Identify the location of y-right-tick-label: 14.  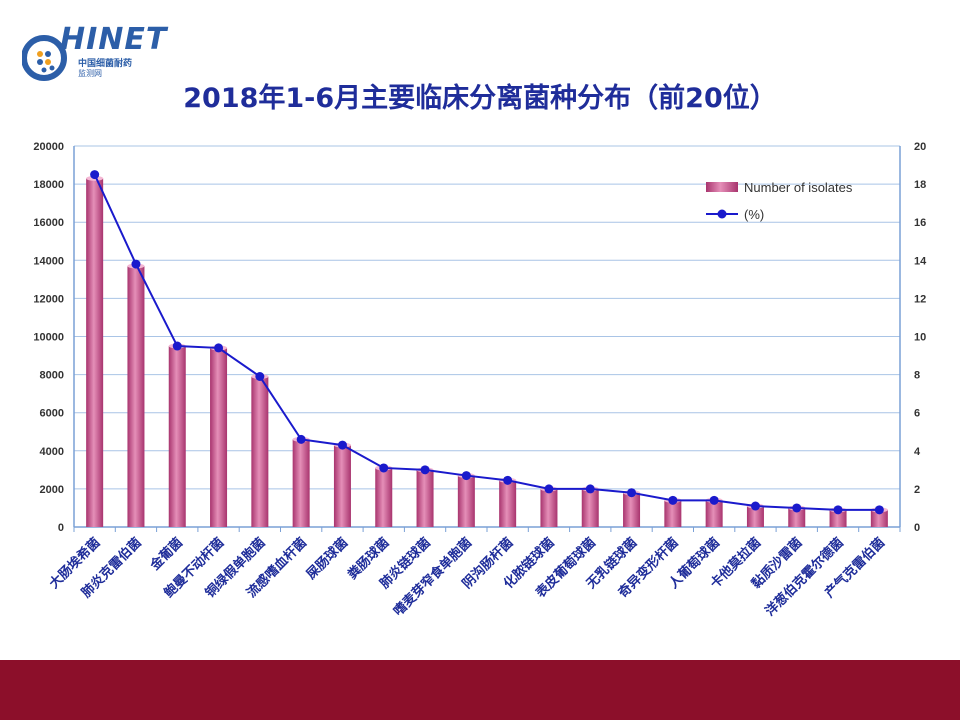
(920, 261).